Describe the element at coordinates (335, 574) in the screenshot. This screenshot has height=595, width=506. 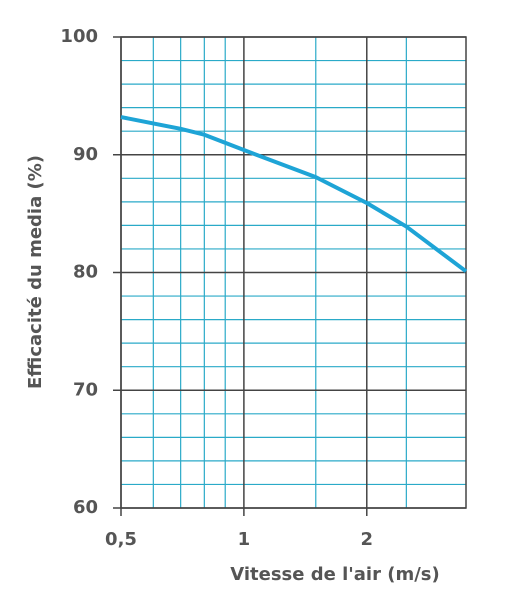
I see `x-axis-label: Vitesse de l'air (m/s)` at that location.